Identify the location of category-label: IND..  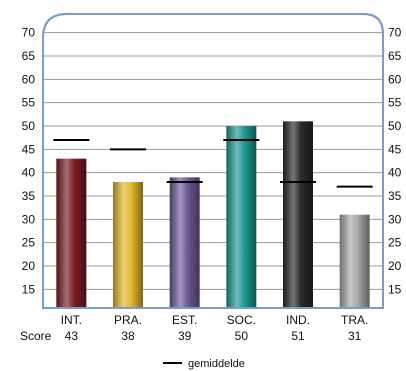
(298, 320).